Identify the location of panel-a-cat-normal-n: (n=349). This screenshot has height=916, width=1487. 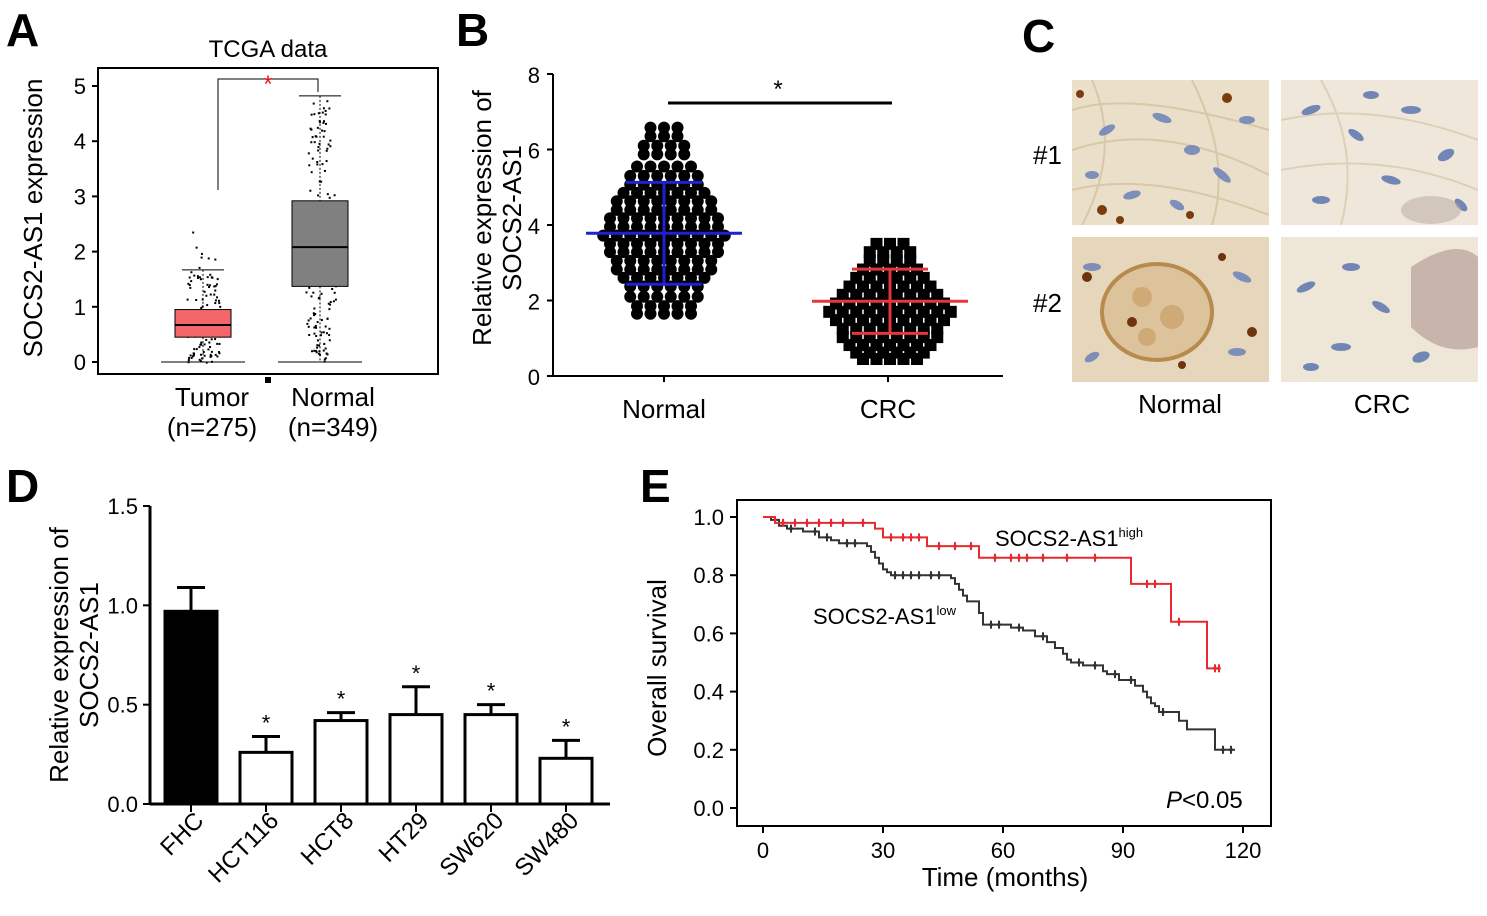
(333, 427).